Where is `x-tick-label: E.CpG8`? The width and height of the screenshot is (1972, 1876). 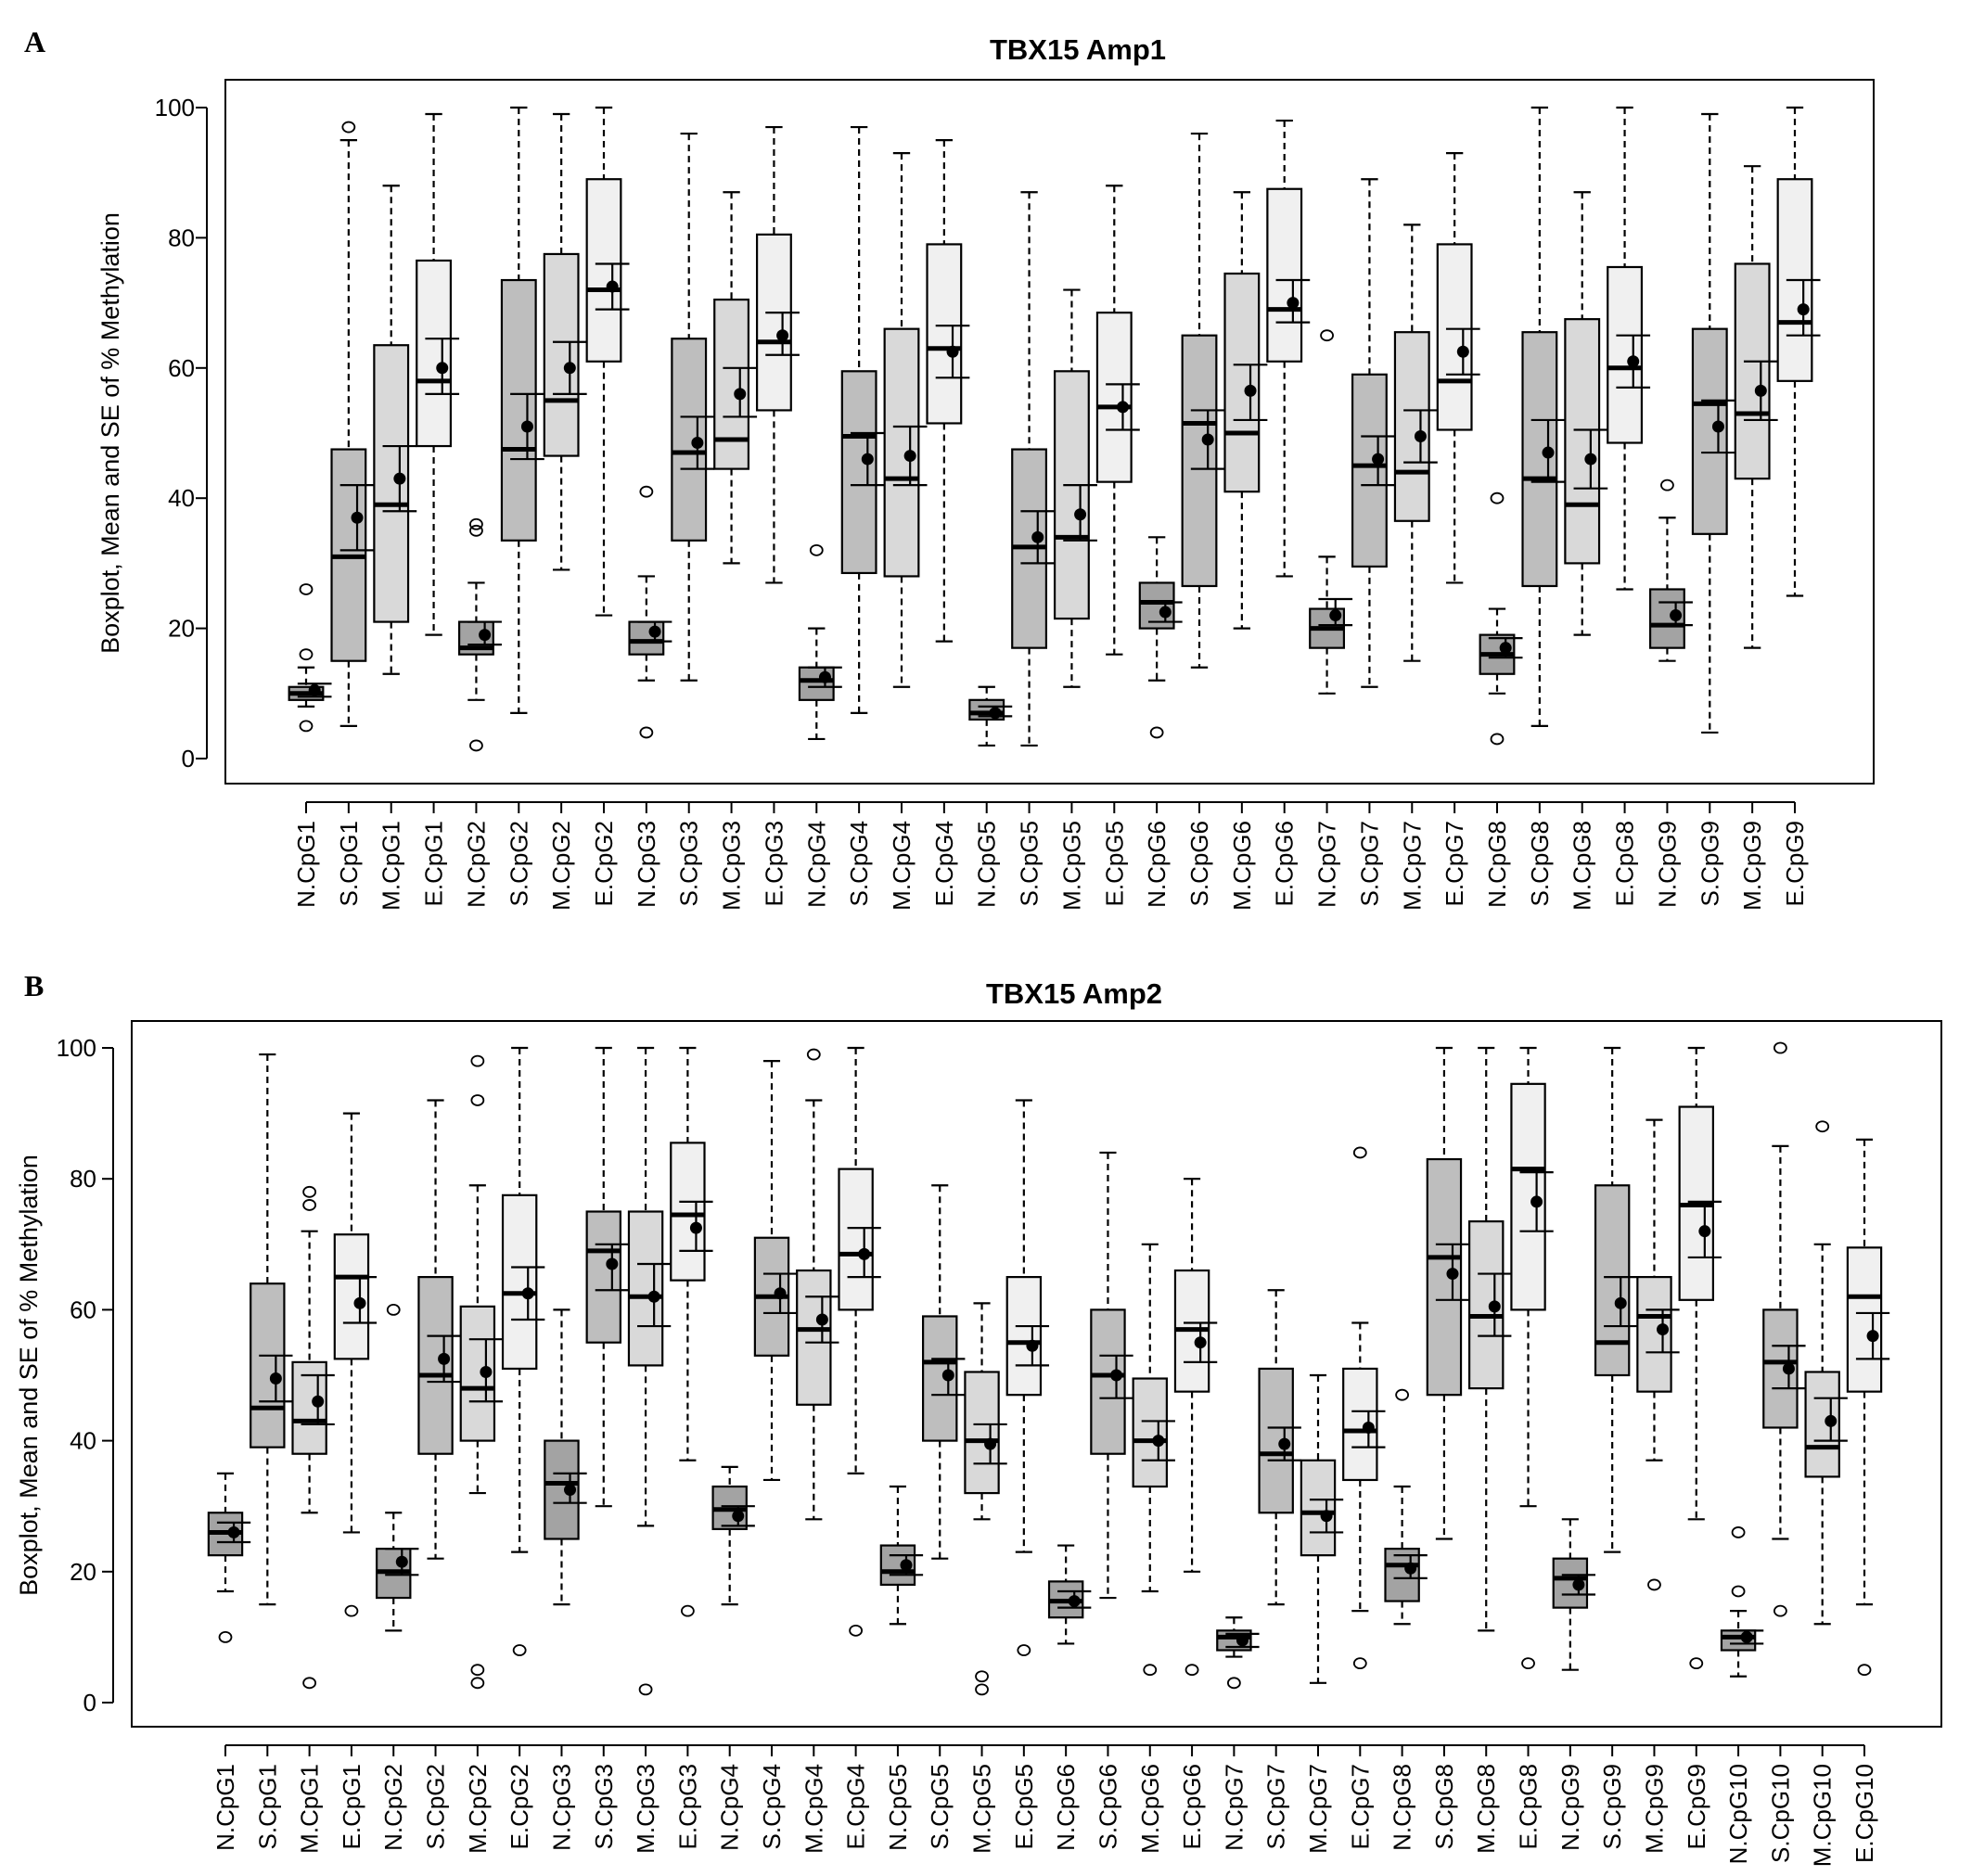
x-tick-label: E.CpG8 is located at coordinates (1625, 864).